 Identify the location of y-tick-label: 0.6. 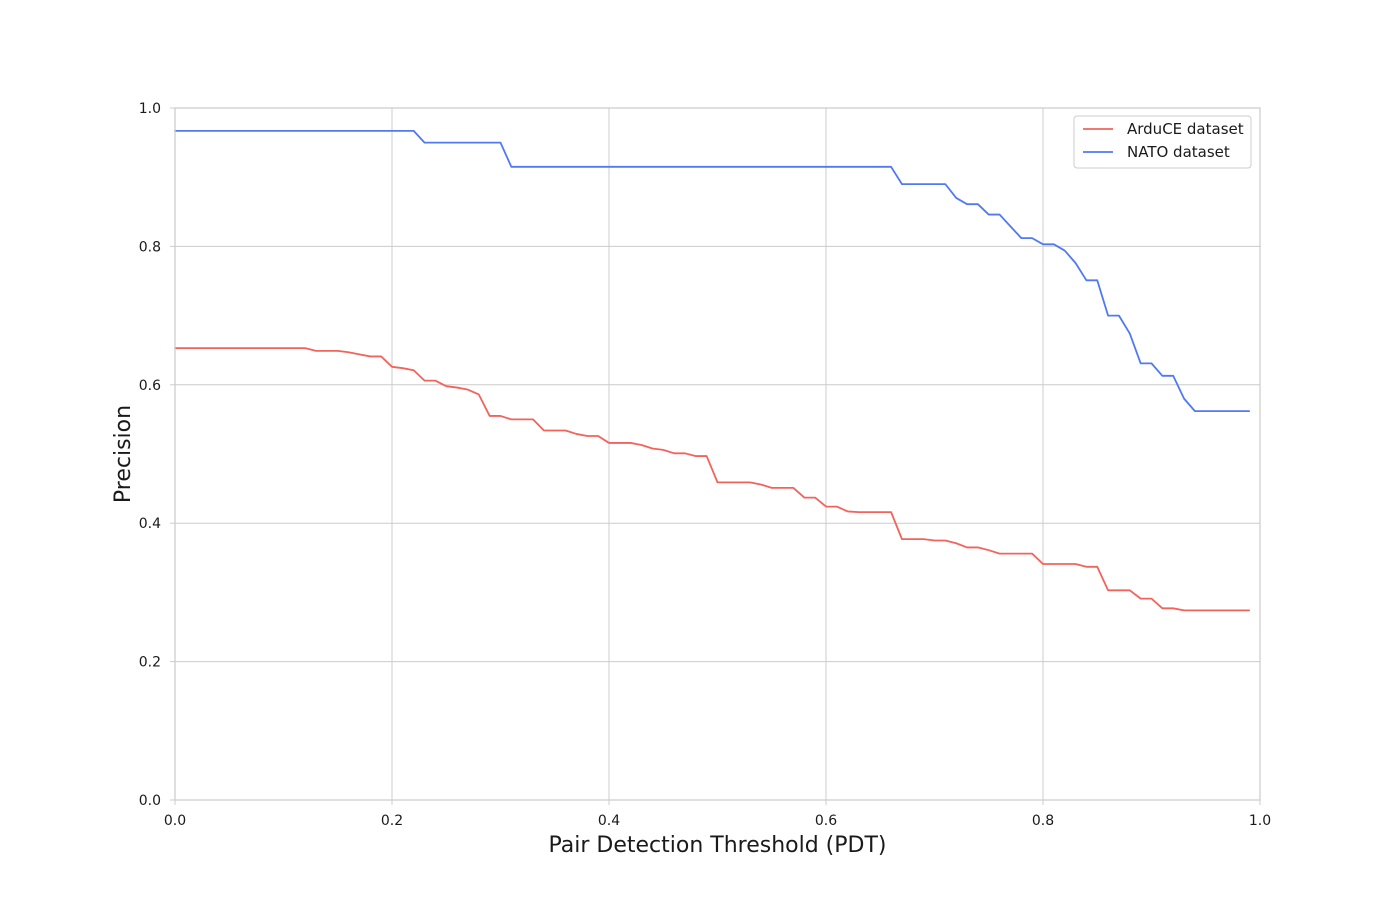
(150, 386).